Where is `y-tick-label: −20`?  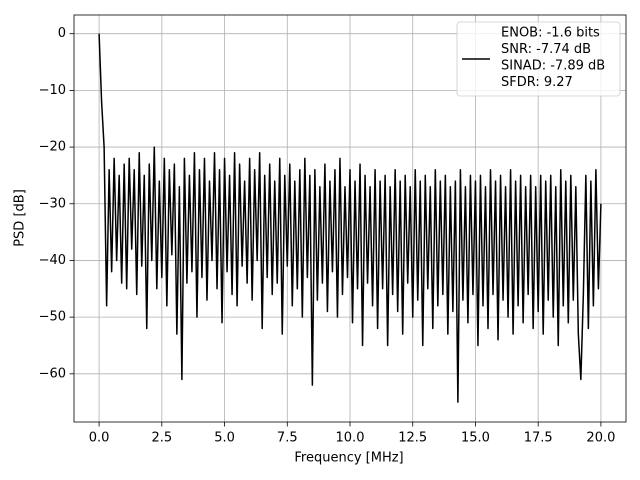 y-tick-label: −20 is located at coordinates (52, 147).